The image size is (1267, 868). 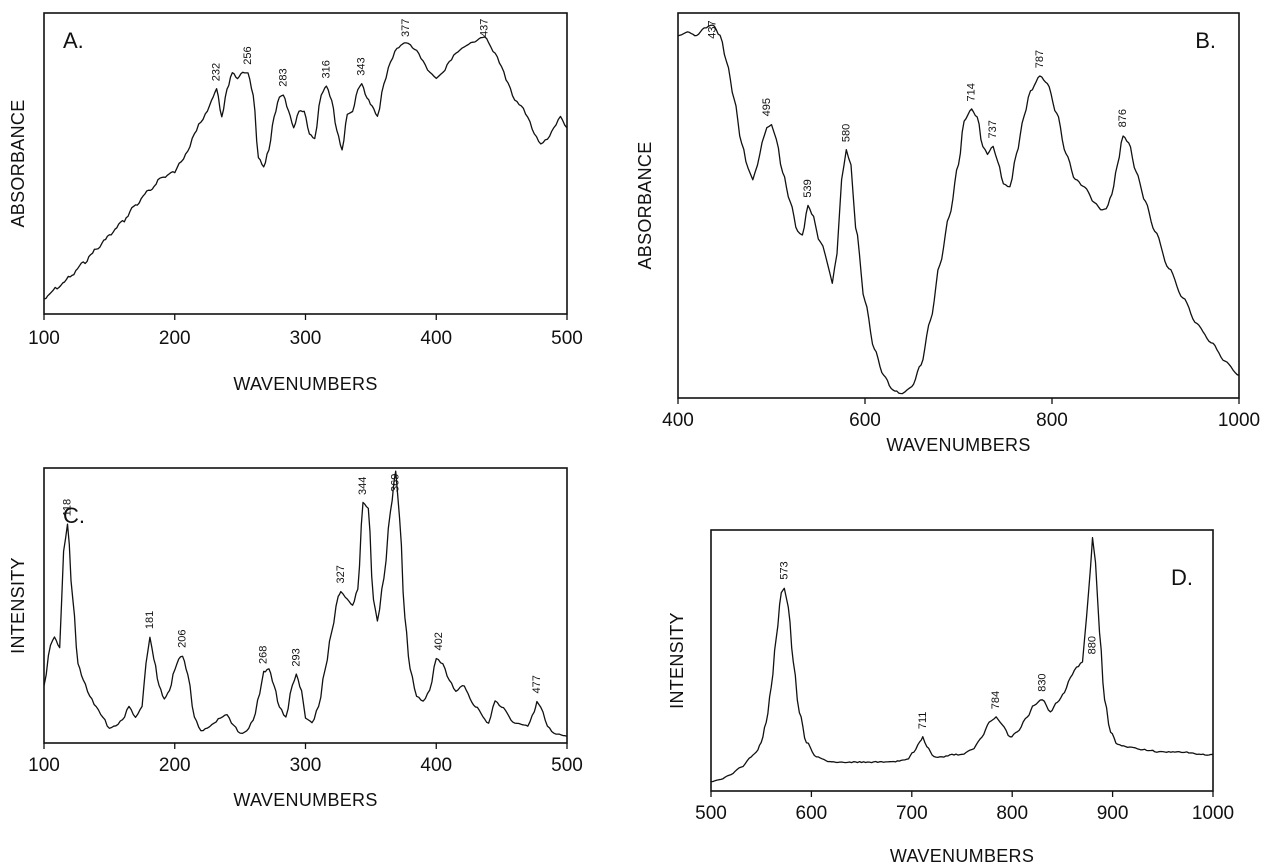 I want to click on peak-label: 711, so click(x=923, y=721).